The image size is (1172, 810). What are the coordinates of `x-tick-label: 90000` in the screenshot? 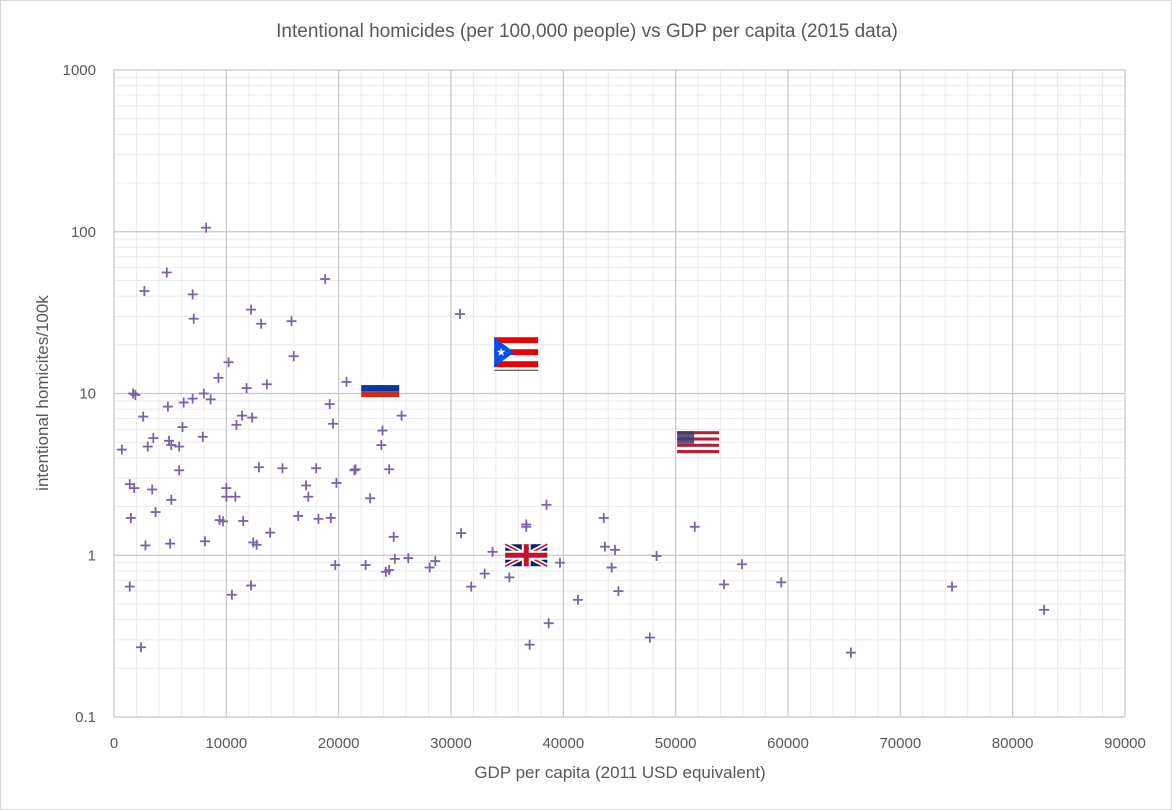 It's located at (1125, 743).